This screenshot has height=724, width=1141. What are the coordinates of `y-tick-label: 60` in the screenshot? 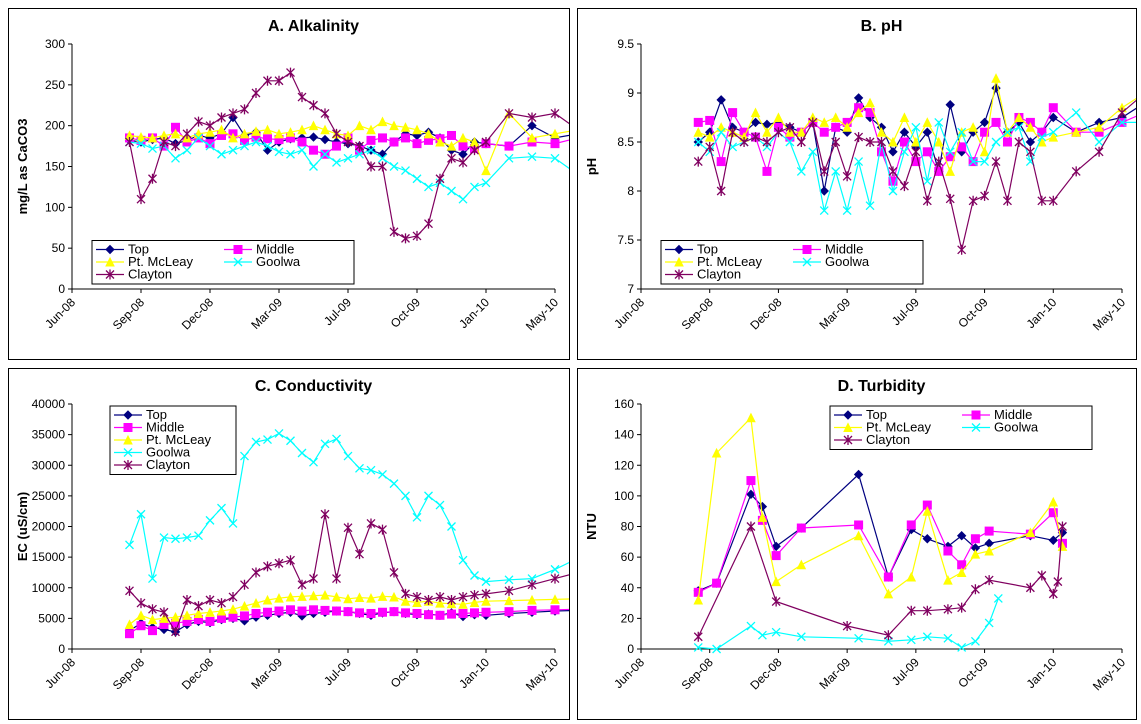 It's located at (628, 557).